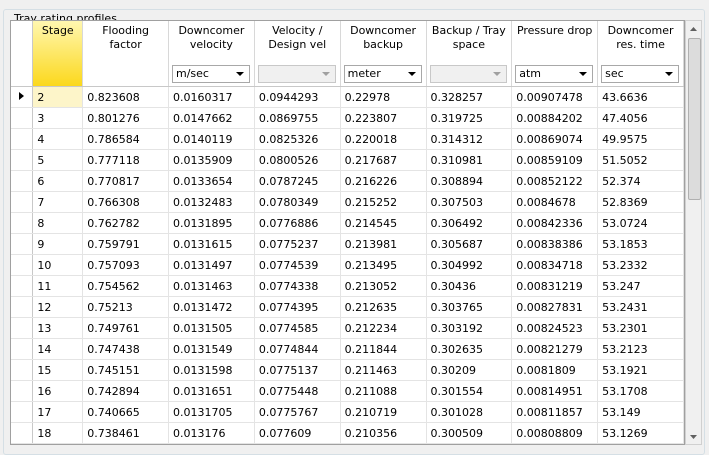 This screenshot has height=455, width=709. What do you see at coordinates (555, 265) in the screenshot?
I see `cell: 0.00834718` at bounding box center [555, 265].